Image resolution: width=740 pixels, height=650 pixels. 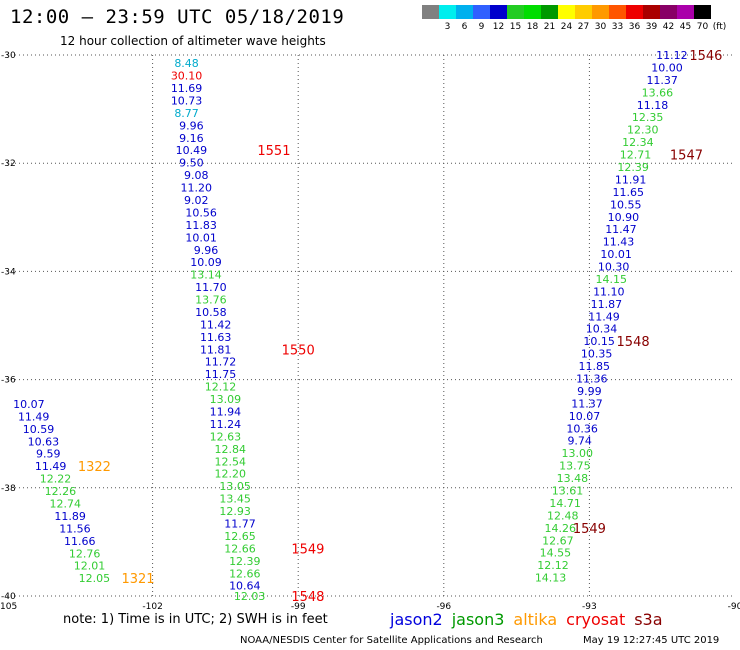 I want to click on wave-height-label: 11.10, so click(x=609, y=291).